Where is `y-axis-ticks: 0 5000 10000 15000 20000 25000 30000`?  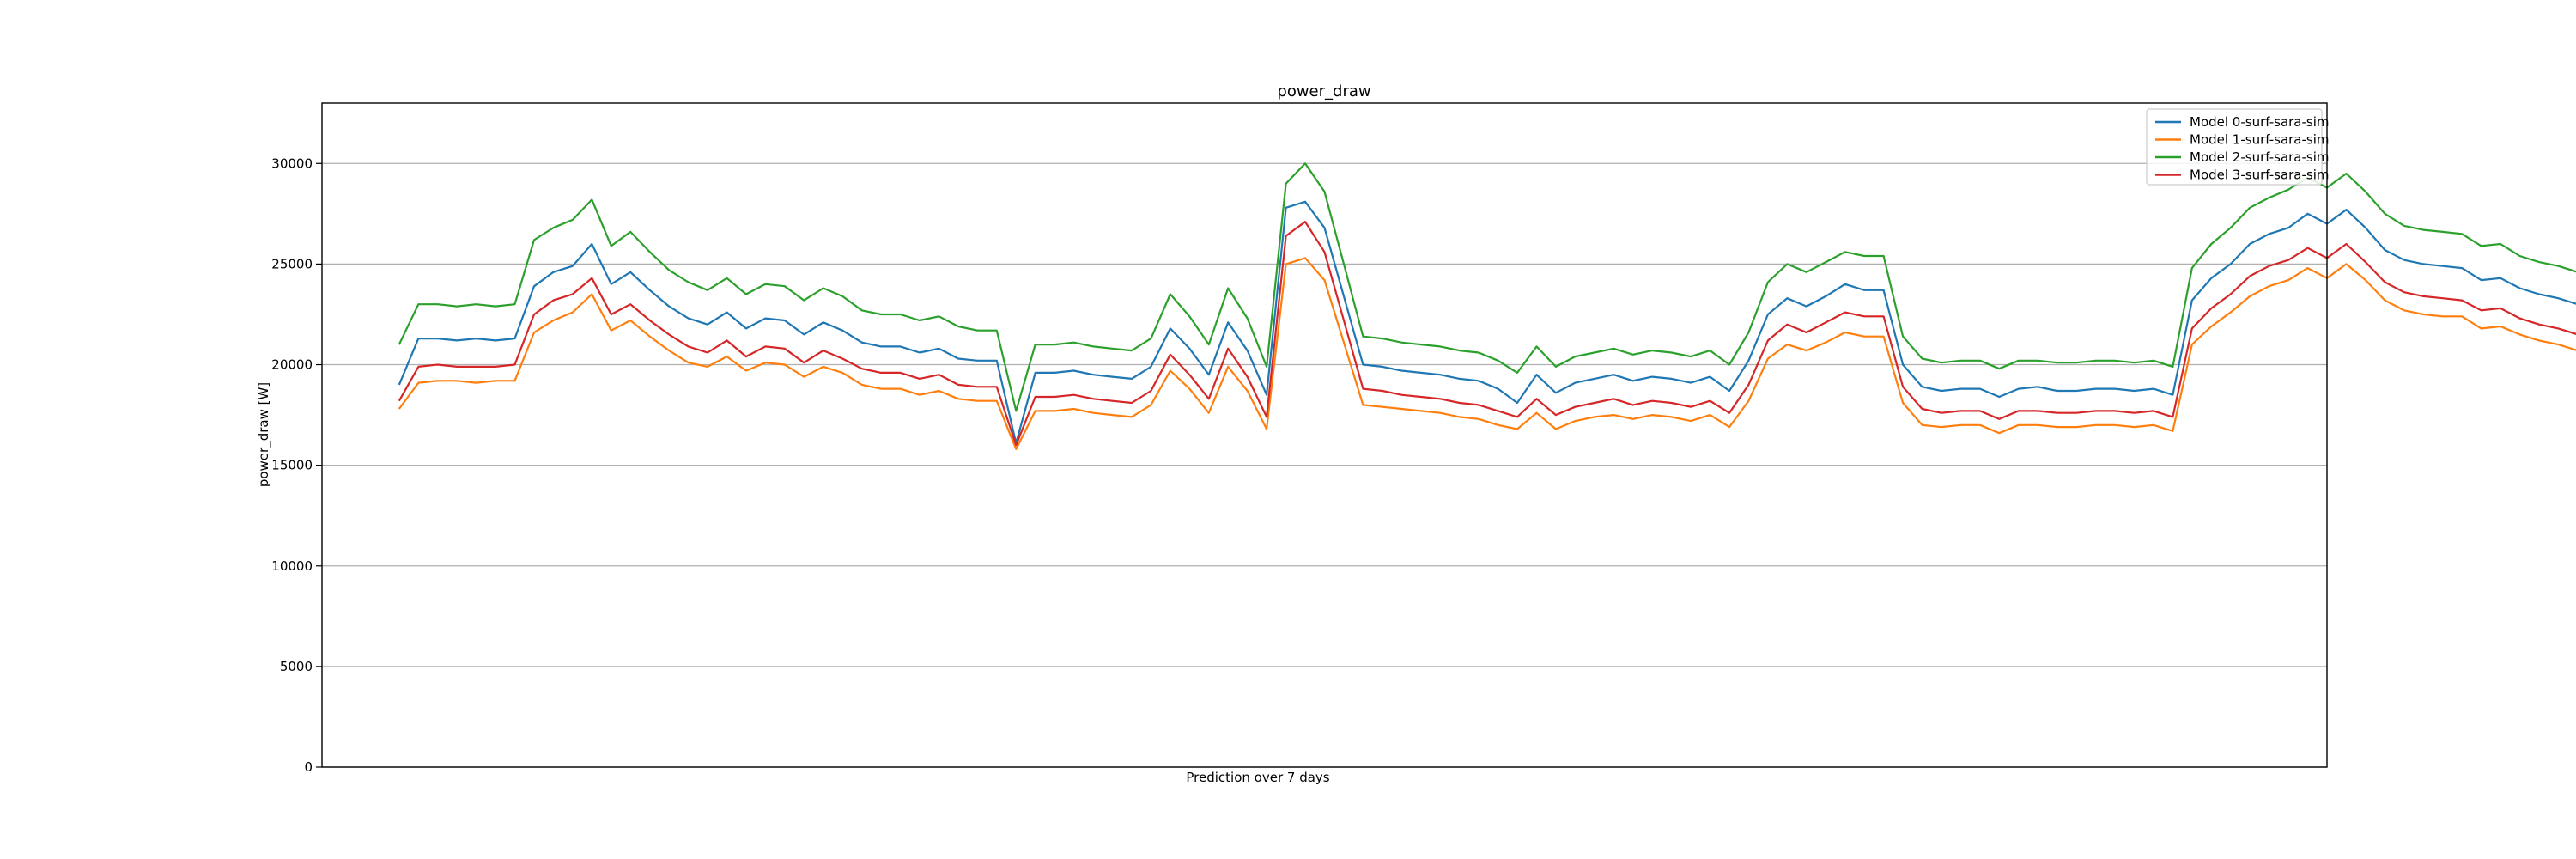 y-axis-ticks: 0 5000 10000 15000 20000 25000 30000 is located at coordinates (296, 465).